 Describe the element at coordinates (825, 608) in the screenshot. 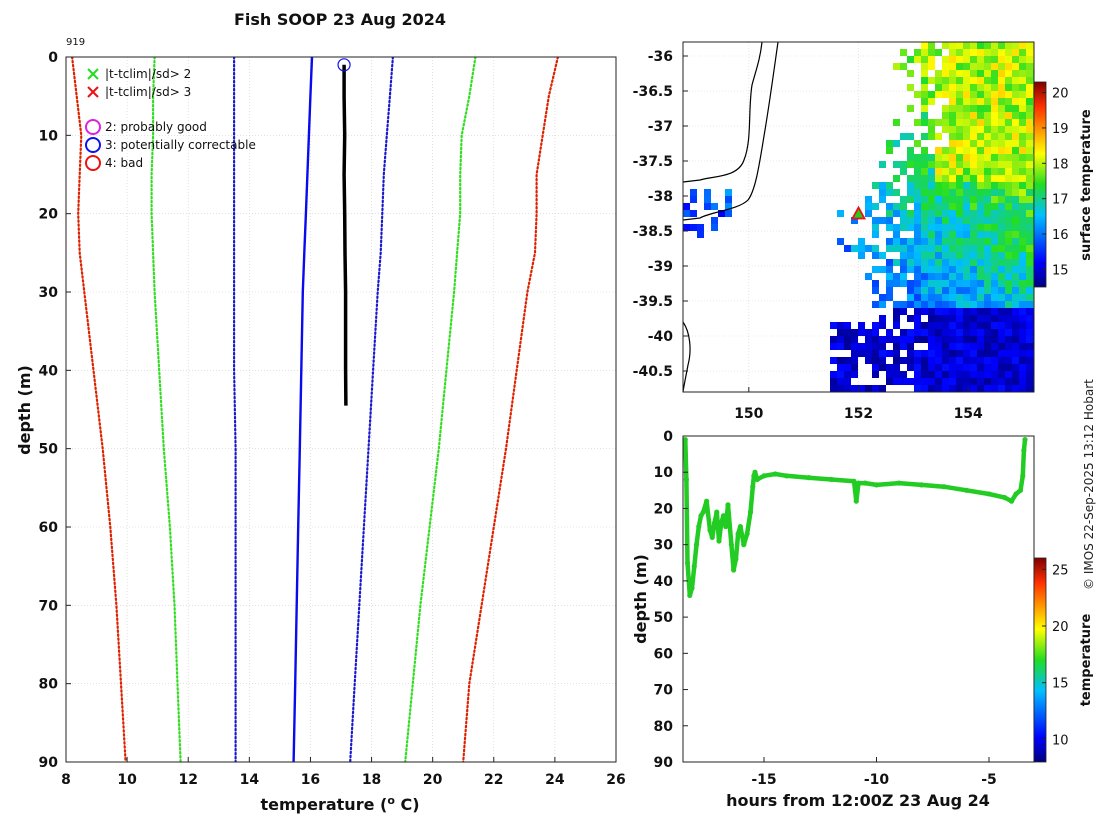

I see `track-ticks: -15 -10 -5 0 10 20 30 40 50 60 70 80 90` at that location.